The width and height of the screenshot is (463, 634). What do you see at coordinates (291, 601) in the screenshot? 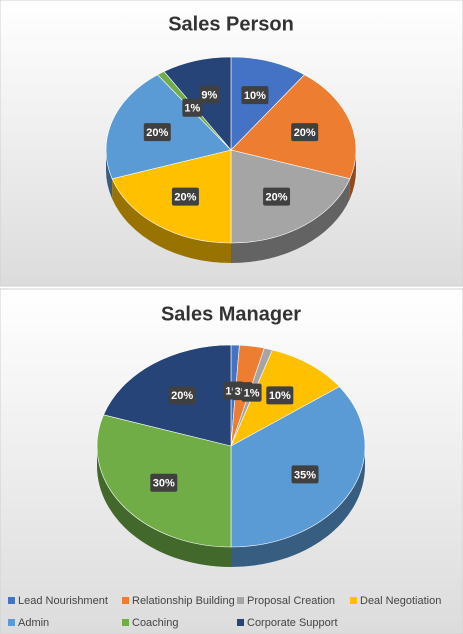
I see `legend-label: Proposal Creation` at bounding box center [291, 601].